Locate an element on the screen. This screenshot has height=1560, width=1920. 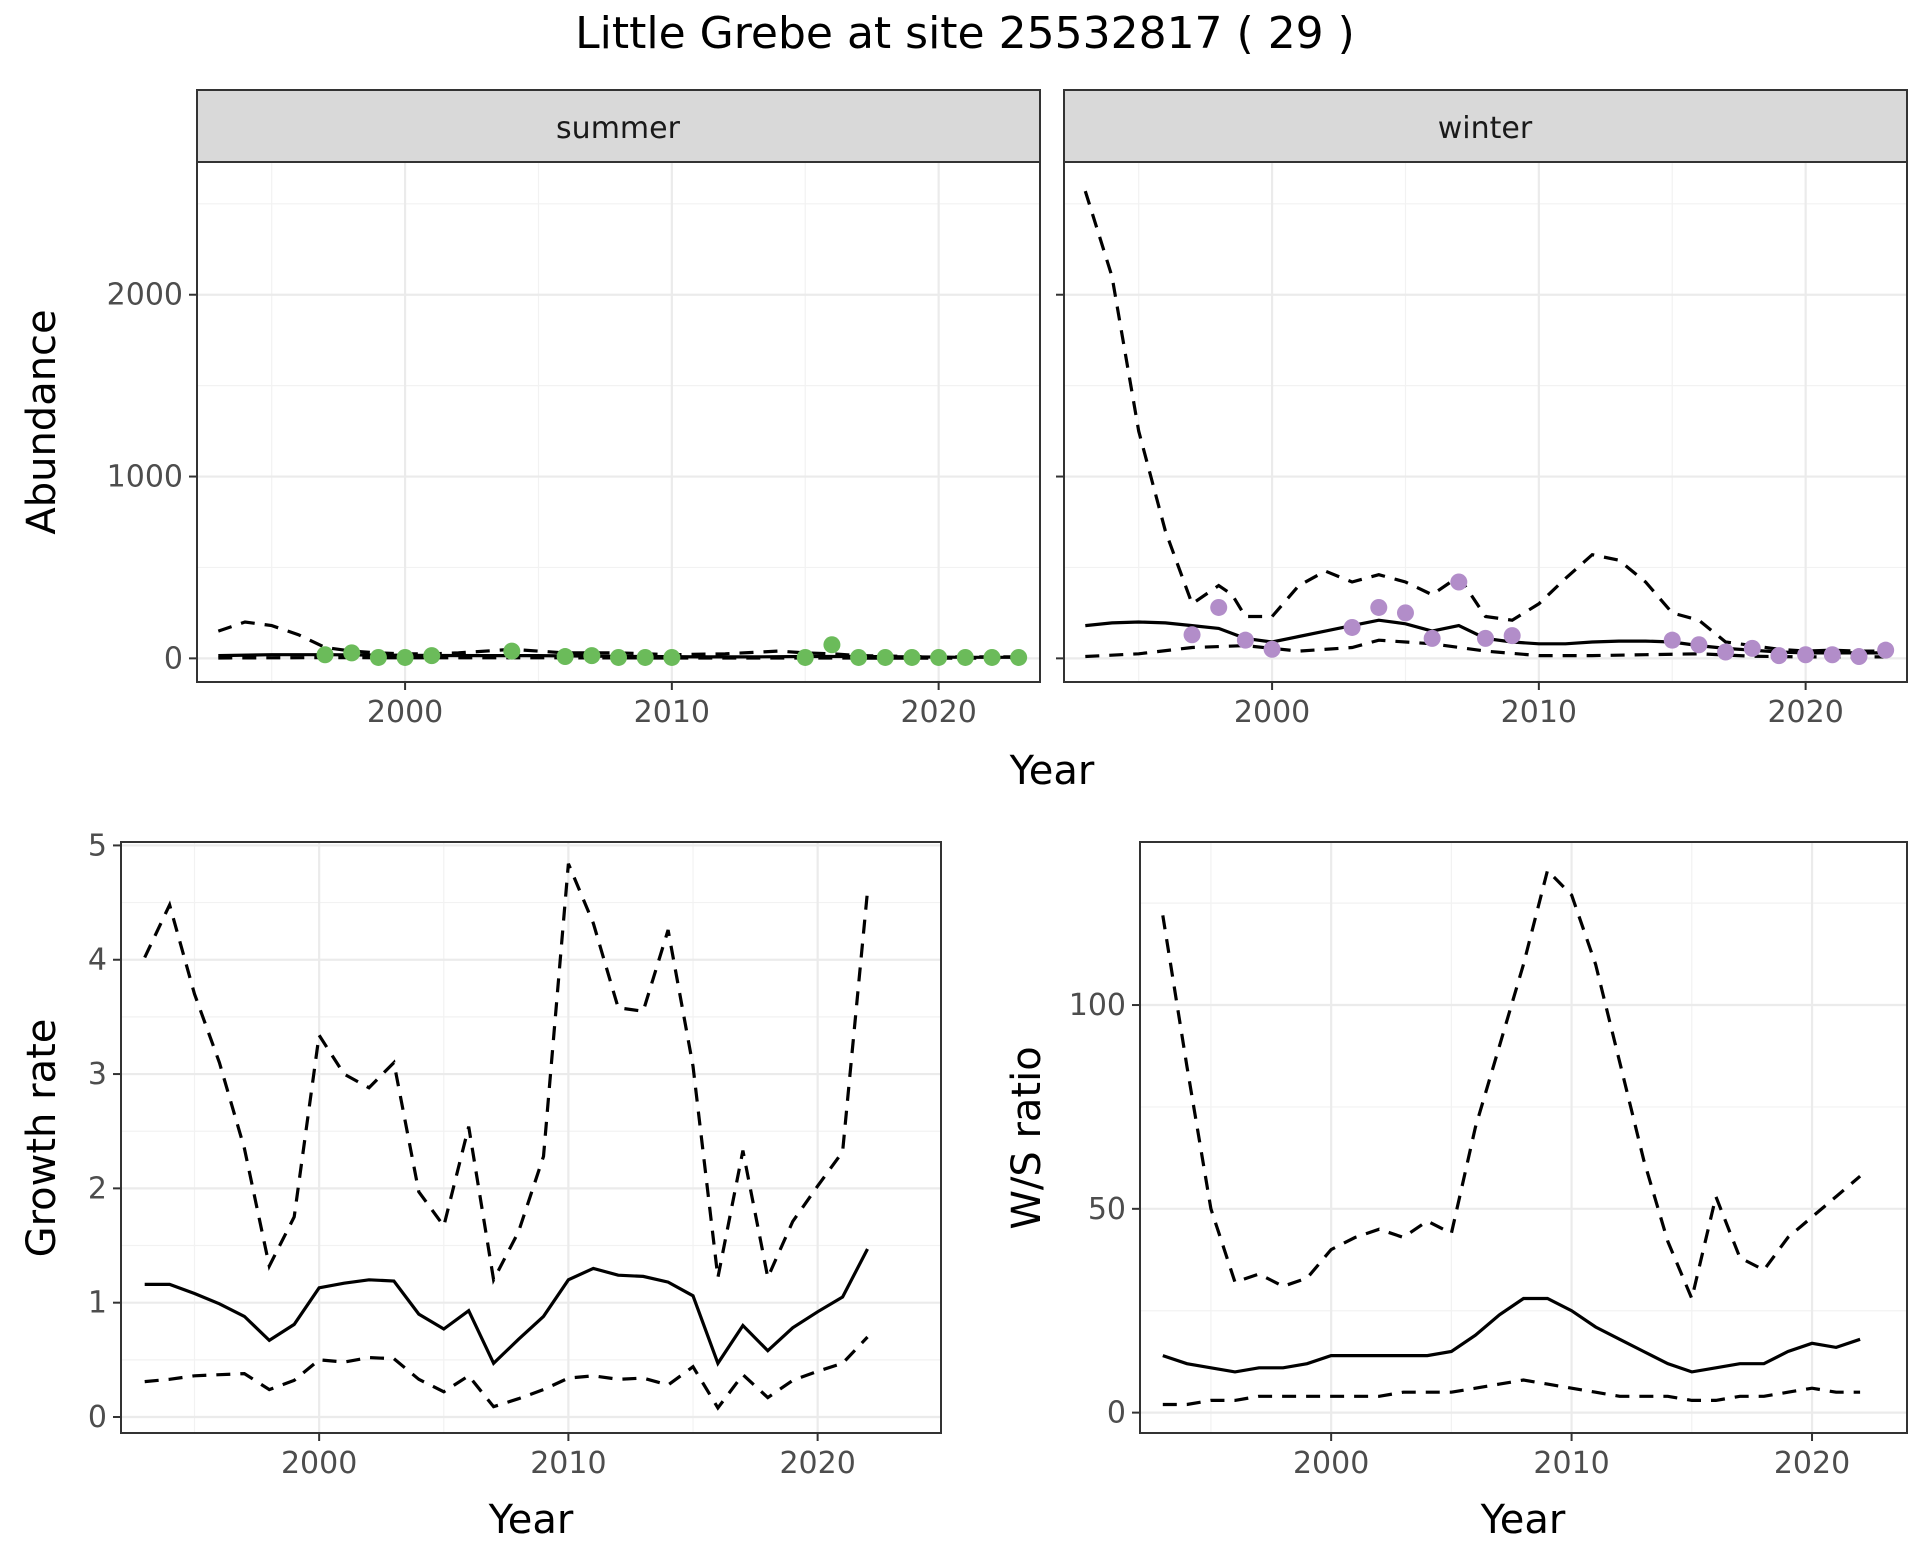
summer-x-tick-label: 2010 is located at coordinates (672, 712).